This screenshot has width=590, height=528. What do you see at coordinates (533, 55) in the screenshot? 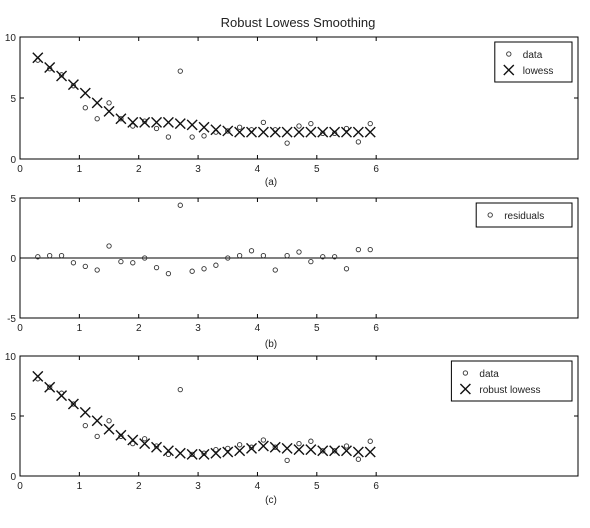
I see `legend-label: data` at bounding box center [533, 55].